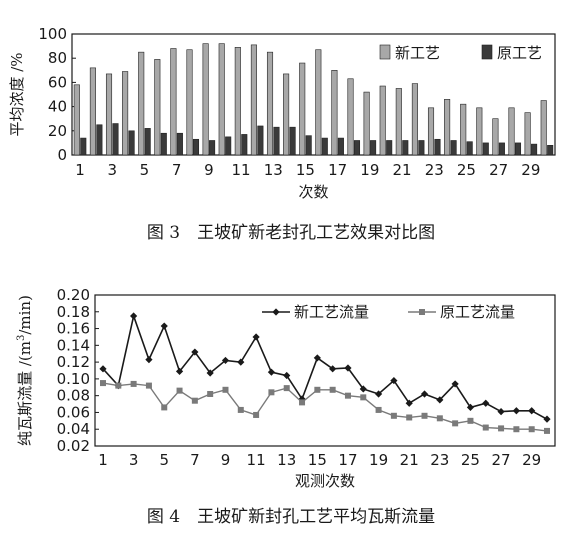 This screenshot has width=582, height=540. I want to click on figure-caption: 图 4 王坡矿新封孔工艺平均瓦斯流量, so click(291, 517).